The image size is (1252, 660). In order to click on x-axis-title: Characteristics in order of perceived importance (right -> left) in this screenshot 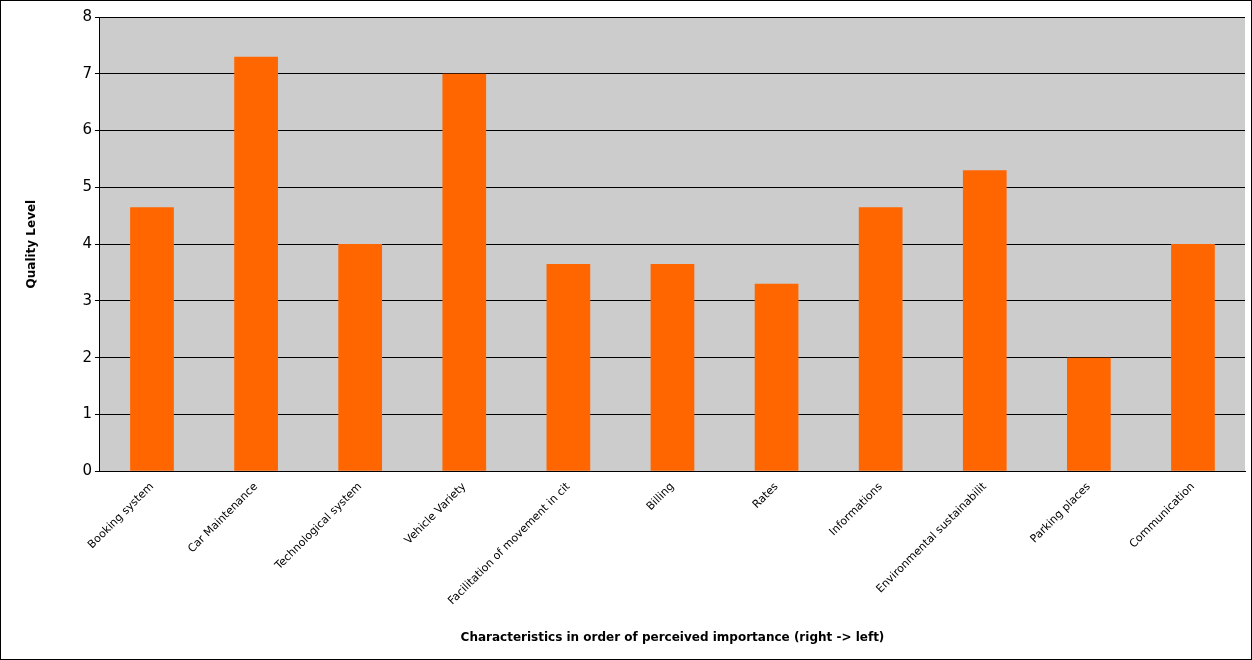, I will do `click(672, 636)`.